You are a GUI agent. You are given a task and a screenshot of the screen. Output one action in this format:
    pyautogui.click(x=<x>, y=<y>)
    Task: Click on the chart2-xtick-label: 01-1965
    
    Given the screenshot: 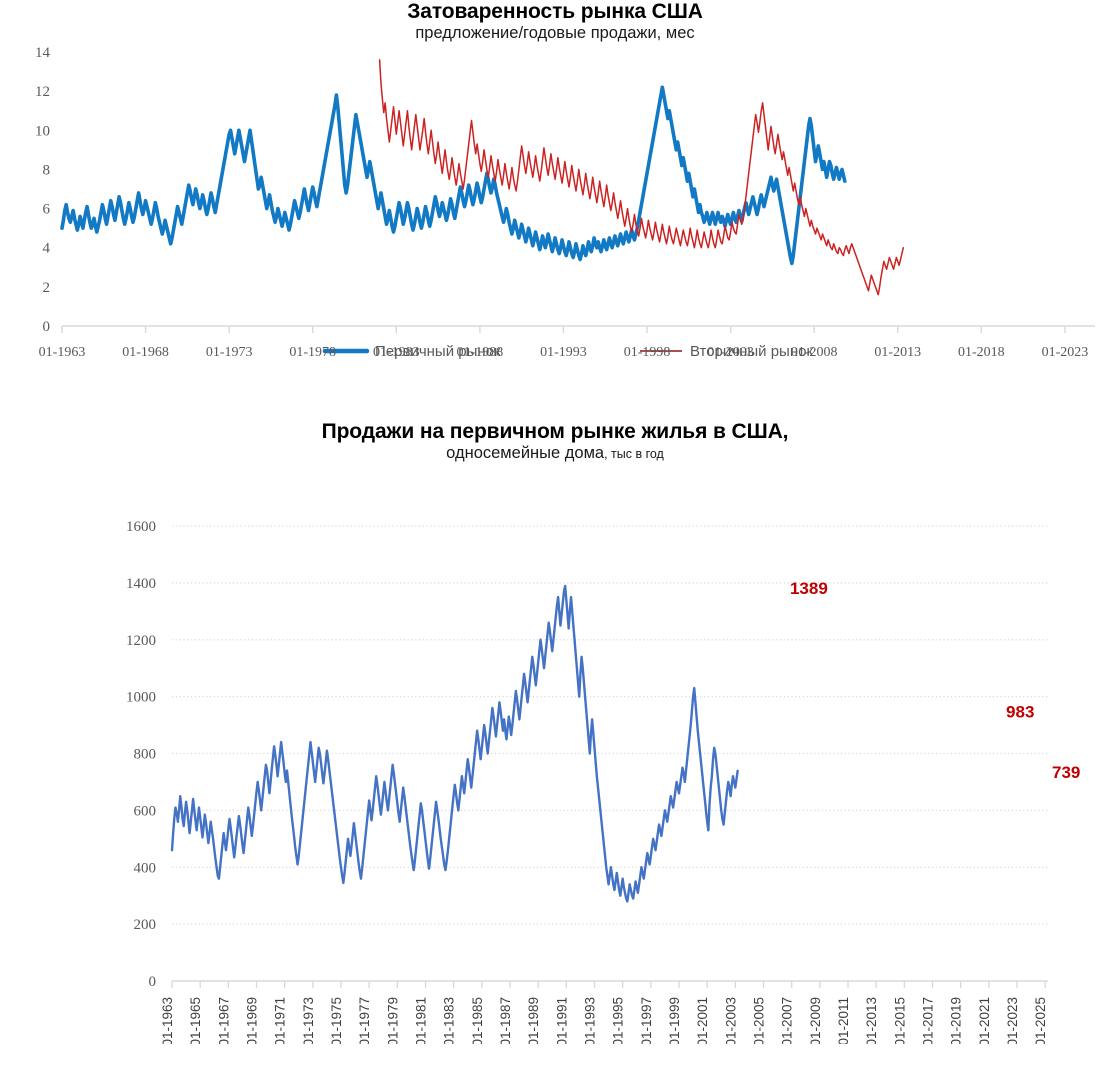 What is the action you would take?
    pyautogui.click(x=195, y=1020)
    